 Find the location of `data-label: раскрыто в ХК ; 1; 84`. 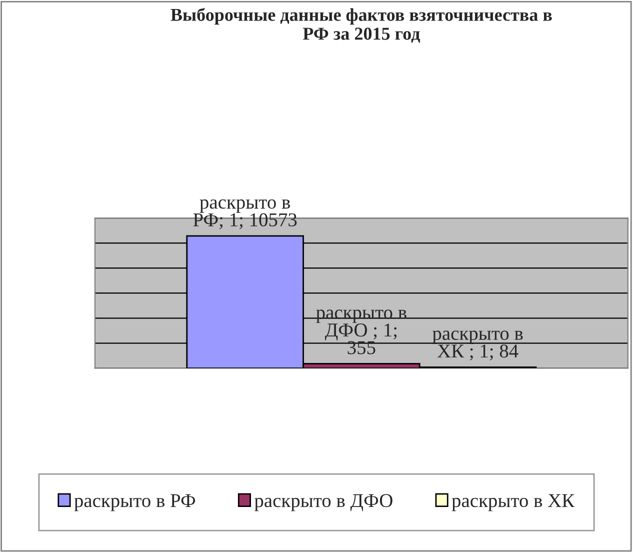

data-label: раскрыто в ХК ; 1; 84 is located at coordinates (477, 345).